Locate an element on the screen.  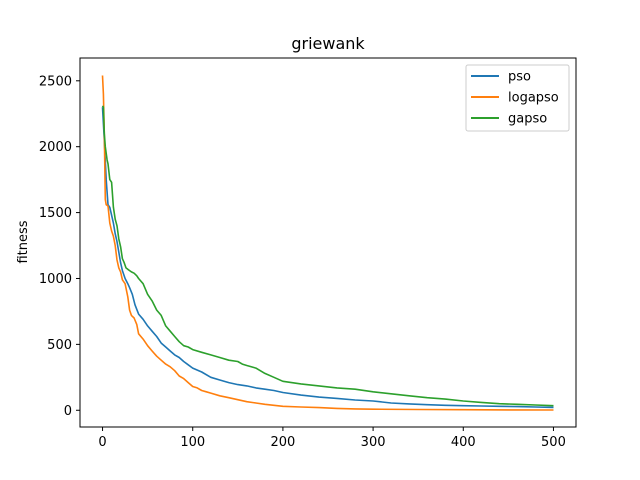
legend-label-gapso: gapso is located at coordinates (527, 119).